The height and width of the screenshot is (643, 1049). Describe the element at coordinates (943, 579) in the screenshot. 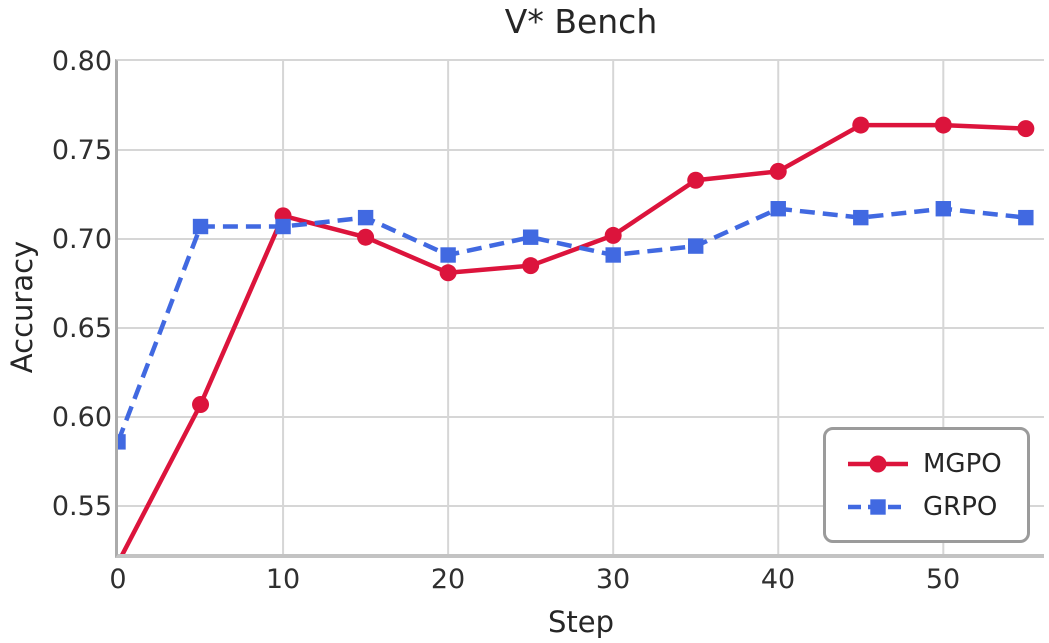

I see `x-tick-label: 50` at that location.